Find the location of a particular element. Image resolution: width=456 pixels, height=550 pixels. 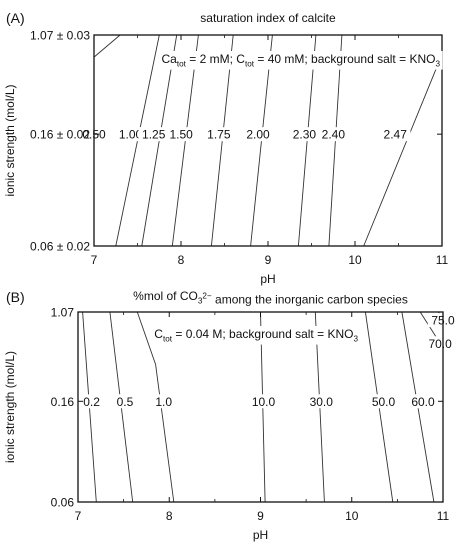

y-tick-label: 0.06 ± 0.02 is located at coordinates (60, 247).